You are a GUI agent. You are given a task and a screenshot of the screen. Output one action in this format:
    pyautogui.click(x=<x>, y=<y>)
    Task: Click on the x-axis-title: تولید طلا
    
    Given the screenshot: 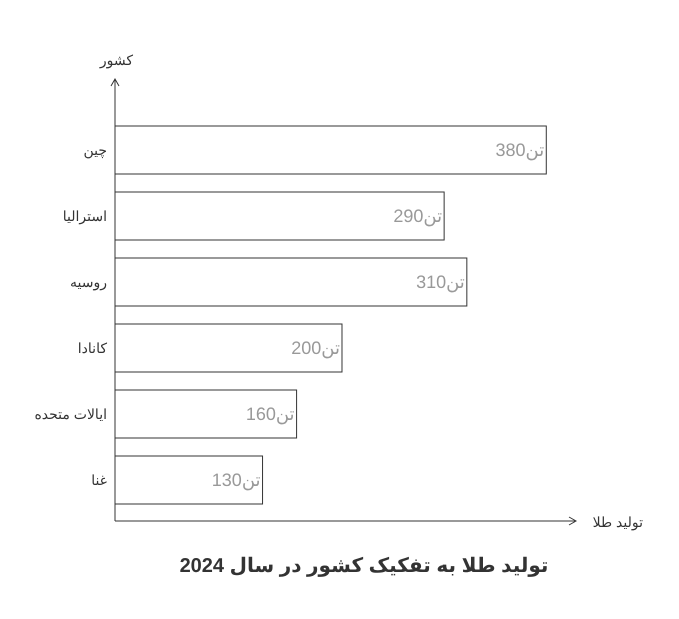 What is the action you would take?
    pyautogui.click(x=618, y=522)
    